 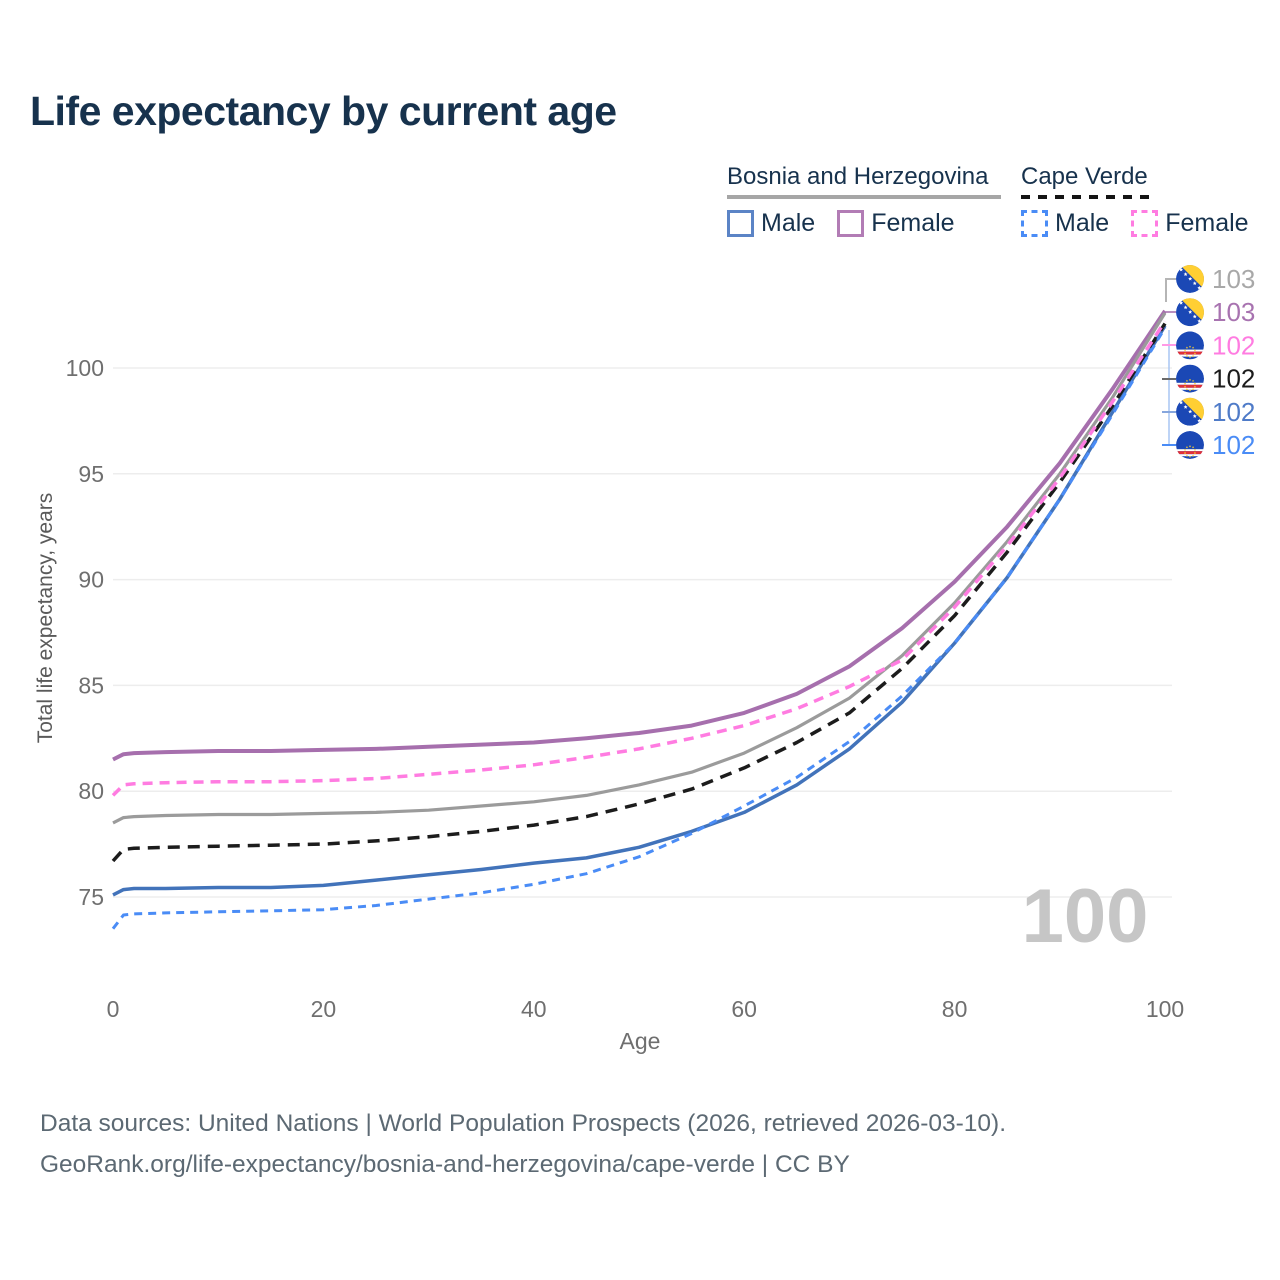 I want to click on page-title: Life expectancy by current age, so click(x=323, y=111).